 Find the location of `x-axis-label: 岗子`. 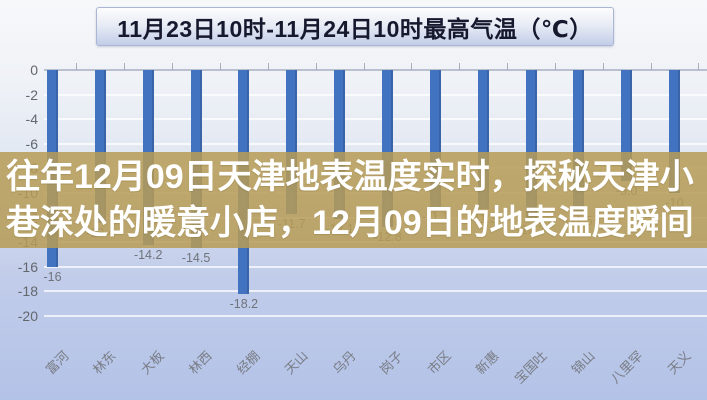

x-axis-label: 岗子 is located at coordinates (392, 363).